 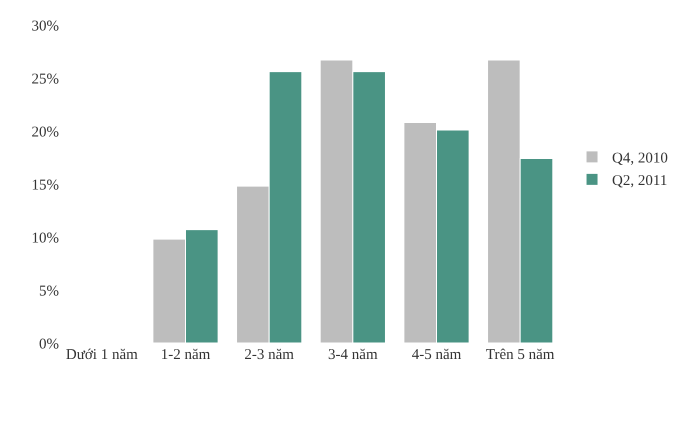 I want to click on legend-label: Q4, 2010, so click(x=640, y=158).